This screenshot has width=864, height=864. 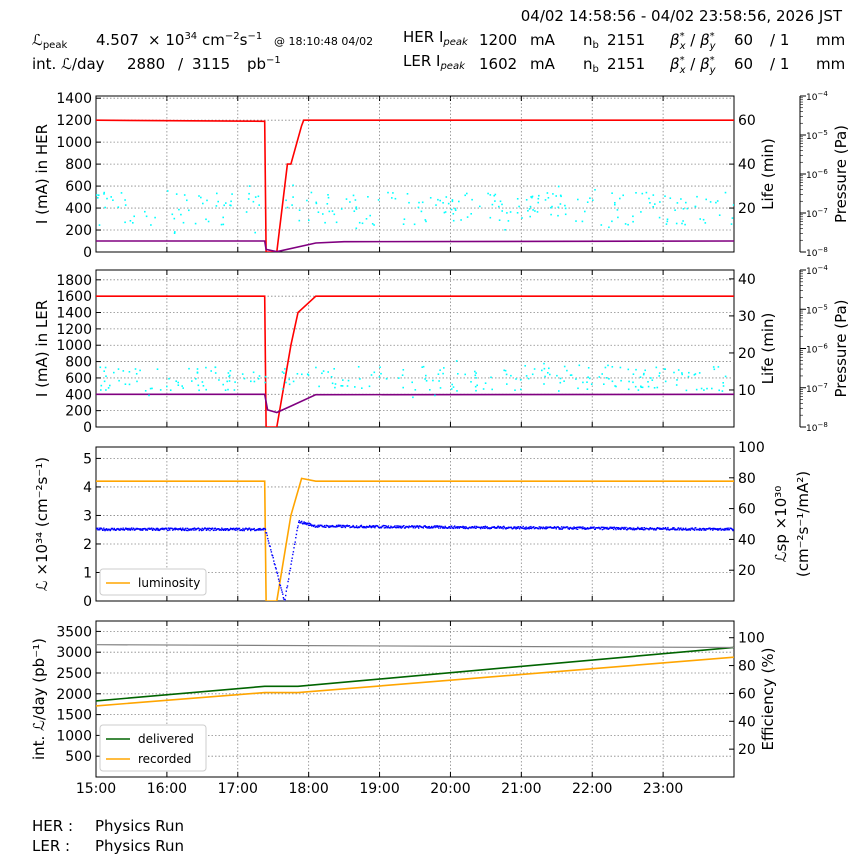 What do you see at coordinates (139, 826) in the screenshot?
I see `footer-her-status: Physics Run` at bounding box center [139, 826].